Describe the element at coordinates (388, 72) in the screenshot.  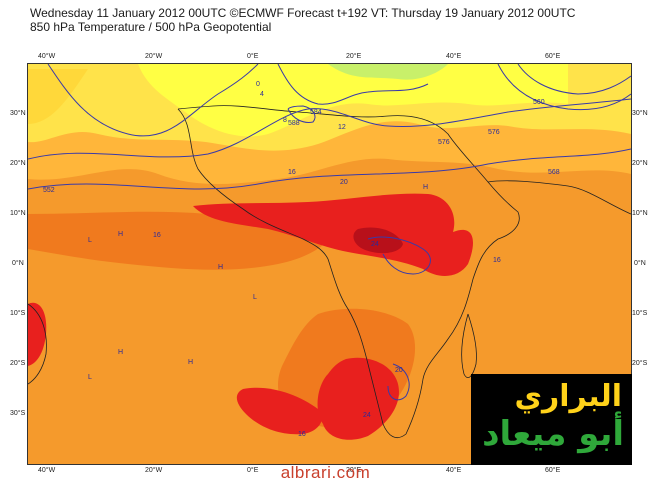
I see `cool-green-patch` at that location.